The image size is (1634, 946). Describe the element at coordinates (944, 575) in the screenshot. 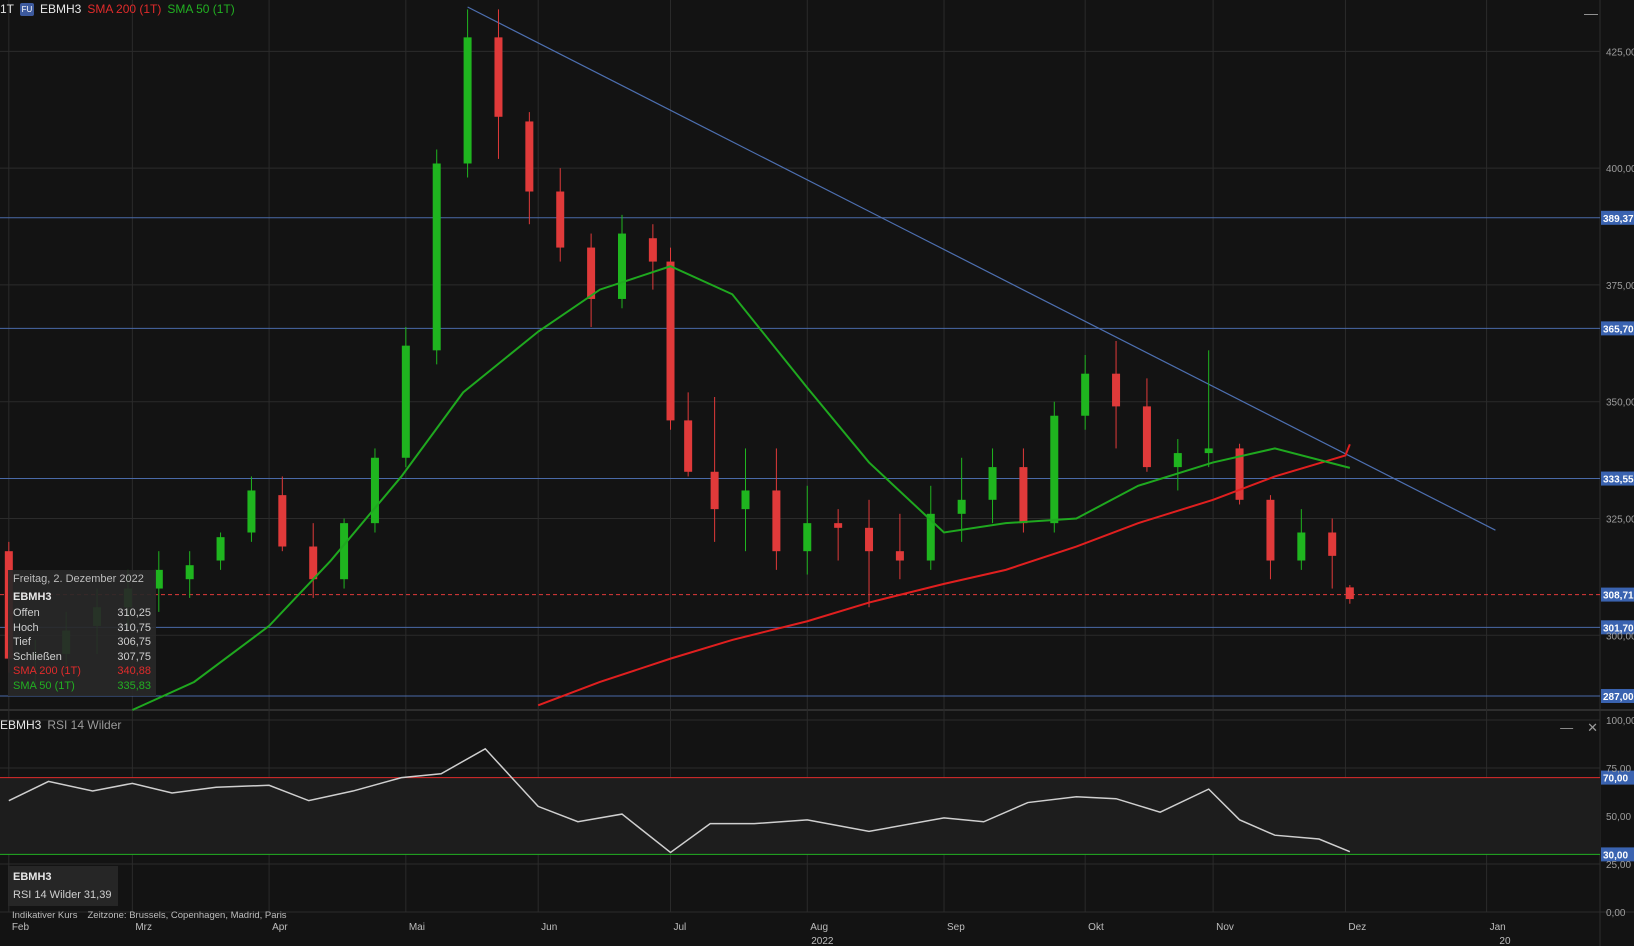

I see `sma200-line` at that location.